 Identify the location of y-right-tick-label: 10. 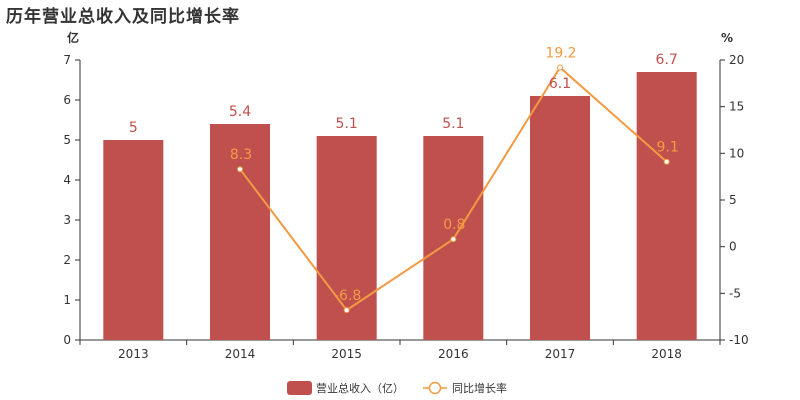
(736, 153).